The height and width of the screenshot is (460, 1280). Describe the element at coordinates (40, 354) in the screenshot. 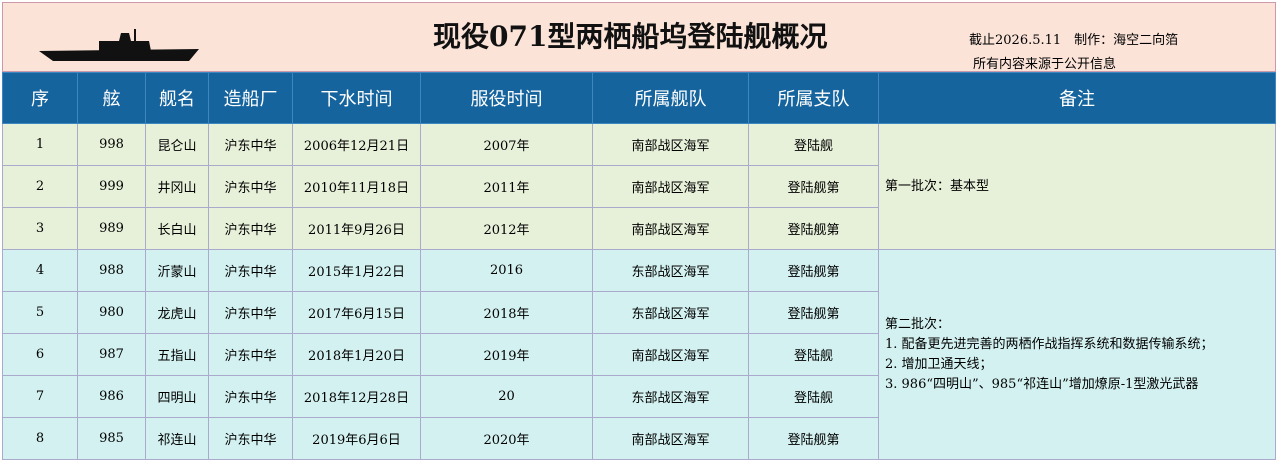

I see `cell: 6` at that location.